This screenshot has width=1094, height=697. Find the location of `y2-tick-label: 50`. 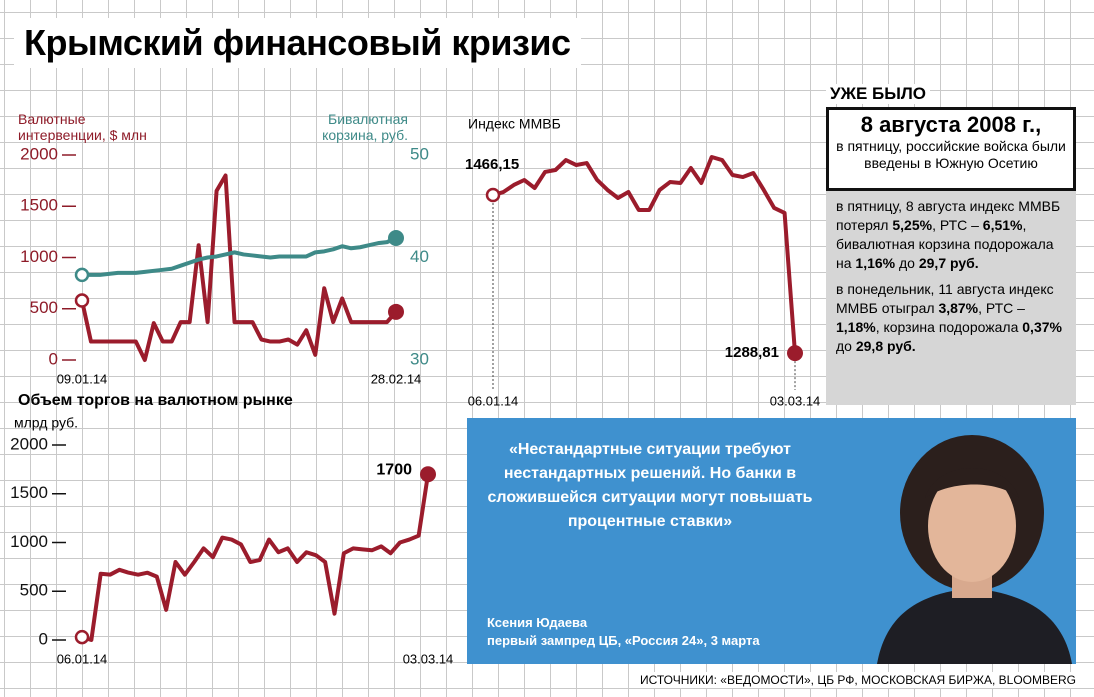

y2-tick-label: 50 is located at coordinates (419, 153).